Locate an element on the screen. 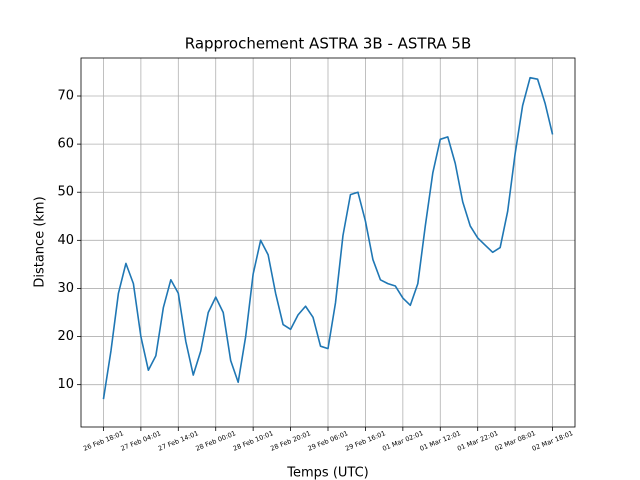 The width and height of the screenshot is (640, 480). x-tick-label: 27 Feb 14:01 is located at coordinates (178, 440).